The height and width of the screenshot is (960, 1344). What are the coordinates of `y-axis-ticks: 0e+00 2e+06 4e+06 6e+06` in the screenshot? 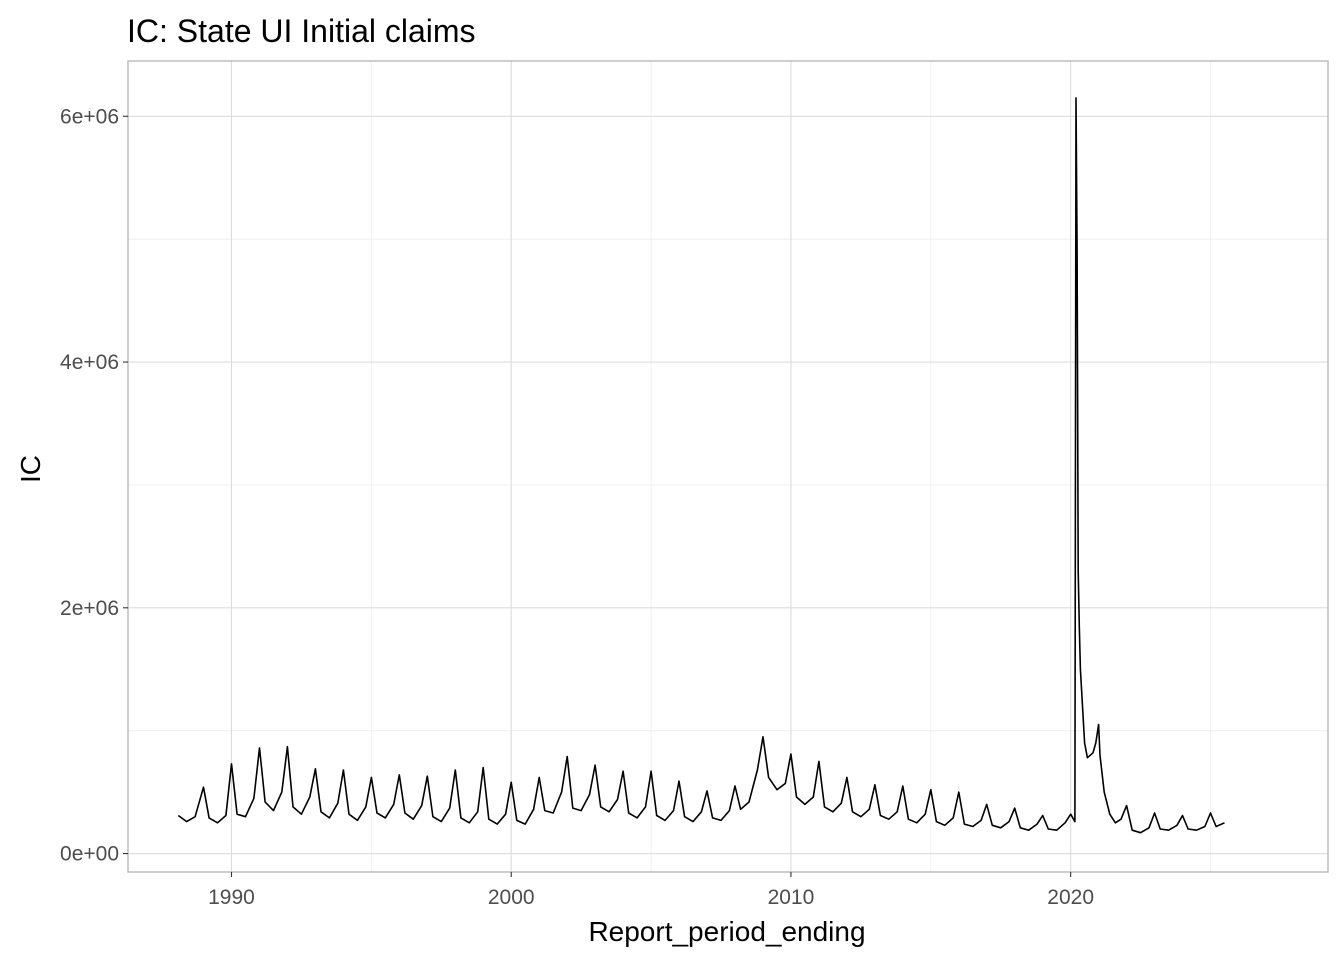 It's located at (94, 485).